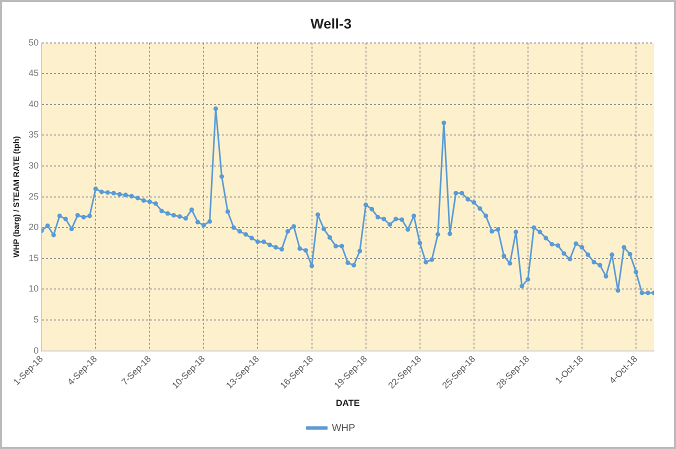 Image resolution: width=676 pixels, height=449 pixels. I want to click on y-tick-label: 45, so click(33, 73).